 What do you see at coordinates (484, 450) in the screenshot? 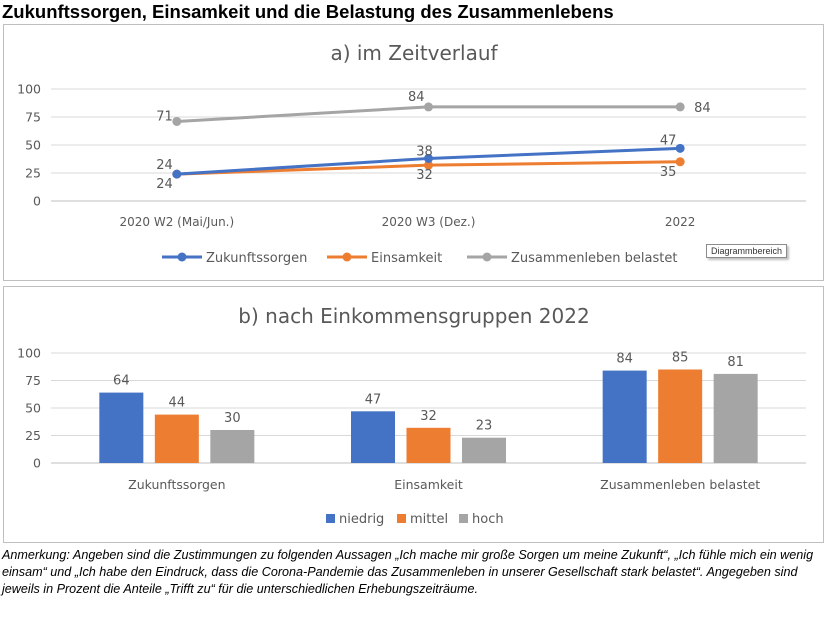
I see `bar-einsamkeit-hoch` at bounding box center [484, 450].